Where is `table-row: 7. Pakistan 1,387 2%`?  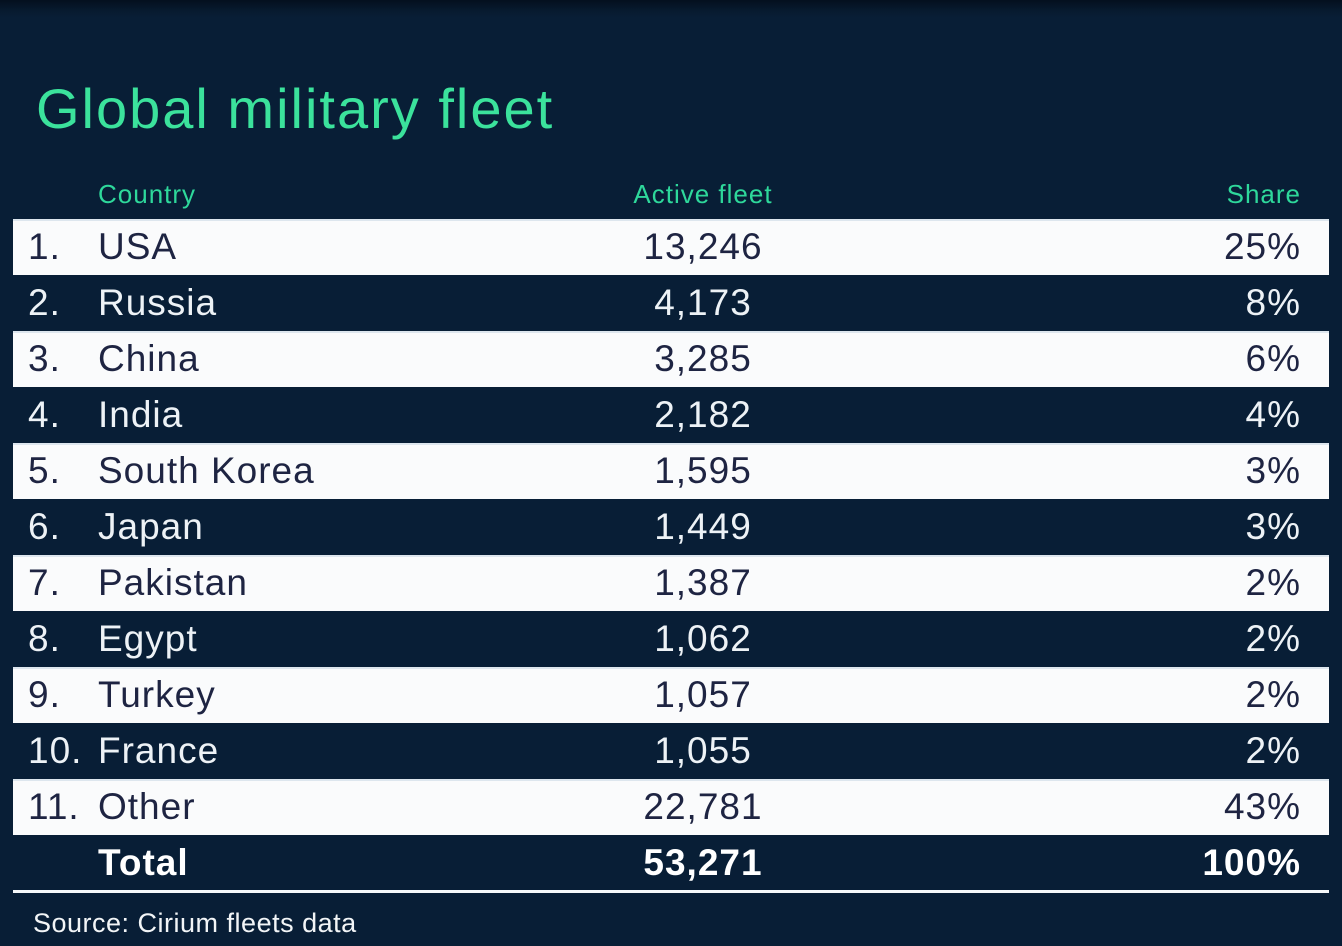
table-row: 7. Pakistan 1,387 2% is located at coordinates (671, 583).